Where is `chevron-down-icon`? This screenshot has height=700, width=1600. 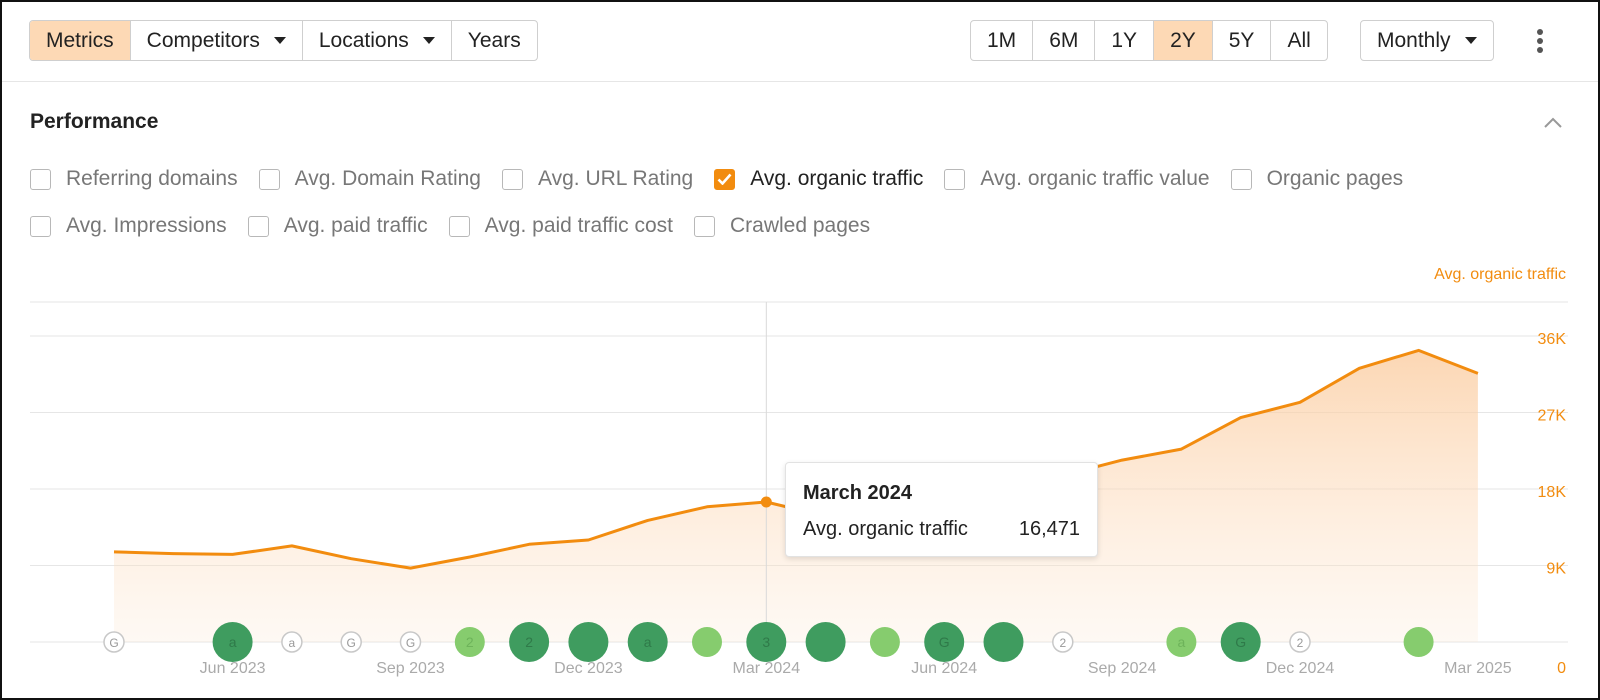 chevron-down-icon is located at coordinates (1470, 40).